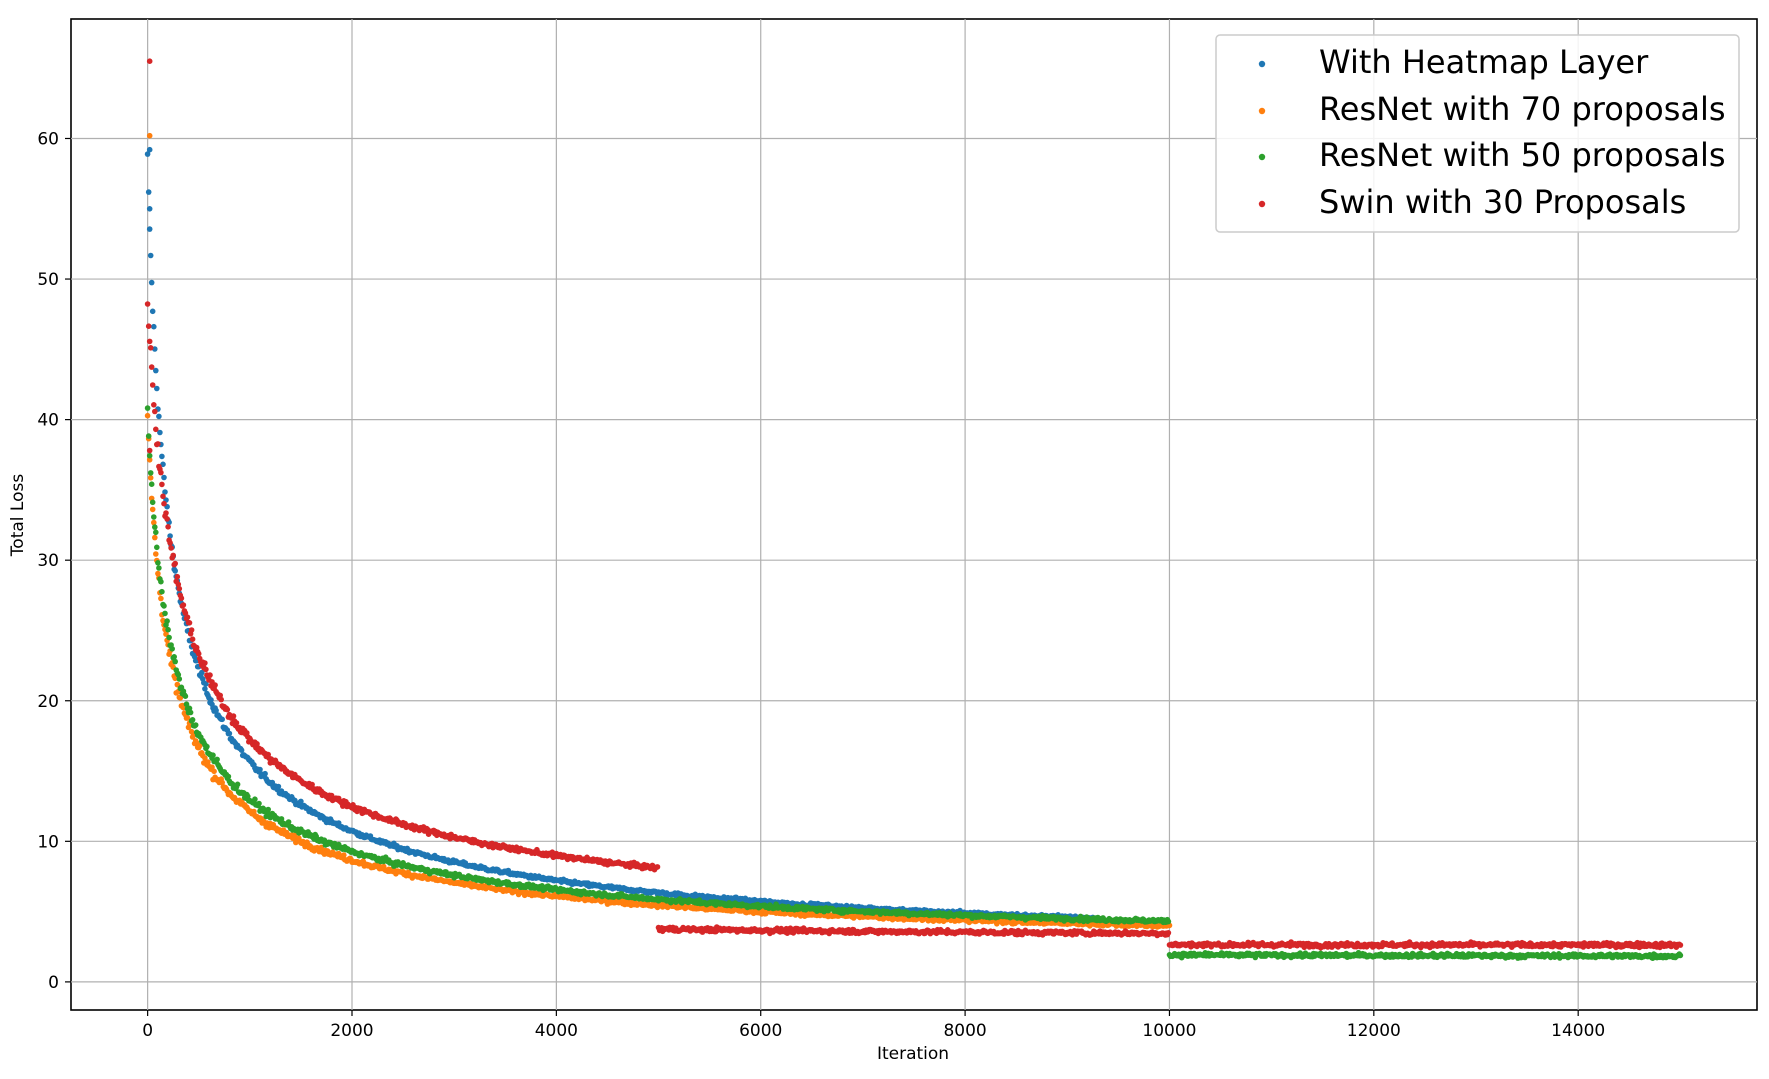  What do you see at coordinates (147, 1031) in the screenshot?
I see `x-tick-label: 0` at bounding box center [147, 1031].